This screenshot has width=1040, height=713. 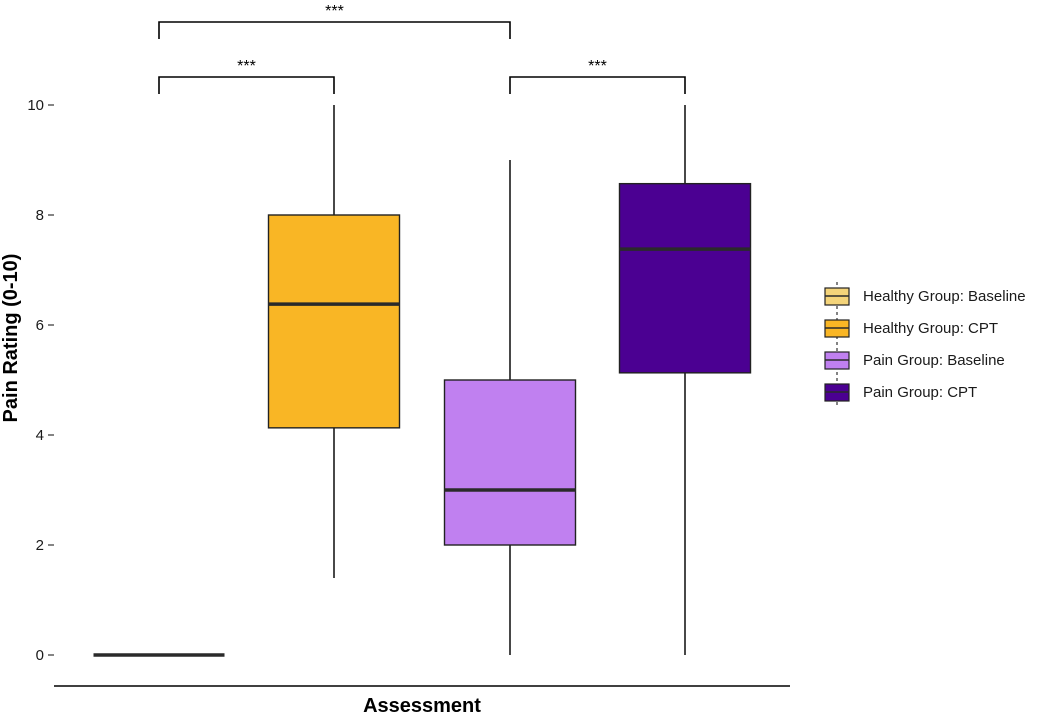 I want to click on legend-item: Healthy Group: Baseline, so click(x=925, y=296).